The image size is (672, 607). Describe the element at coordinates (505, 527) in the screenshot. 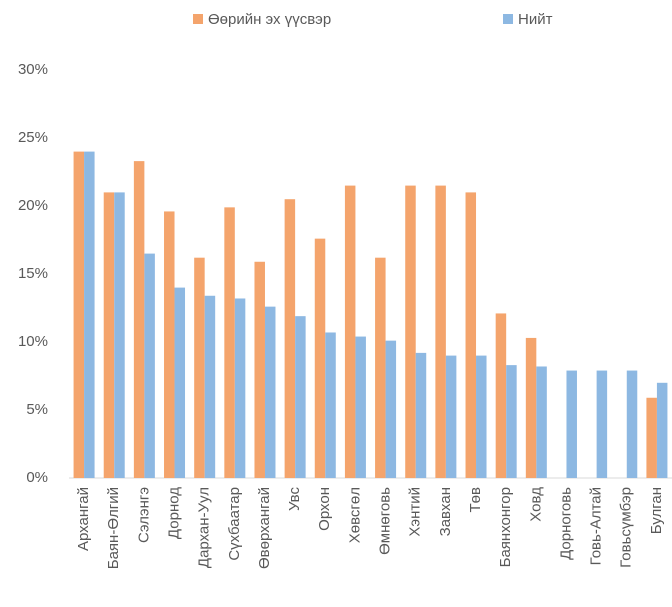

I see `x-tick-label: Баянхонгор` at that location.